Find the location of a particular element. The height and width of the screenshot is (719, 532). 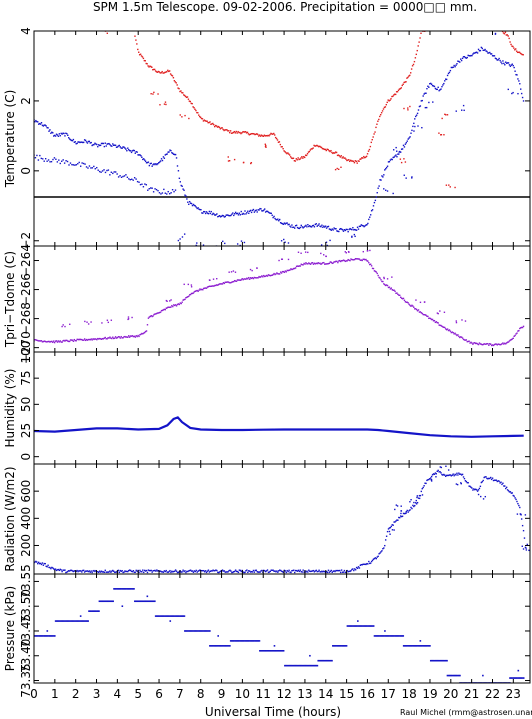

y-axis-label: Humidity (%) is located at coordinates (10, 408).